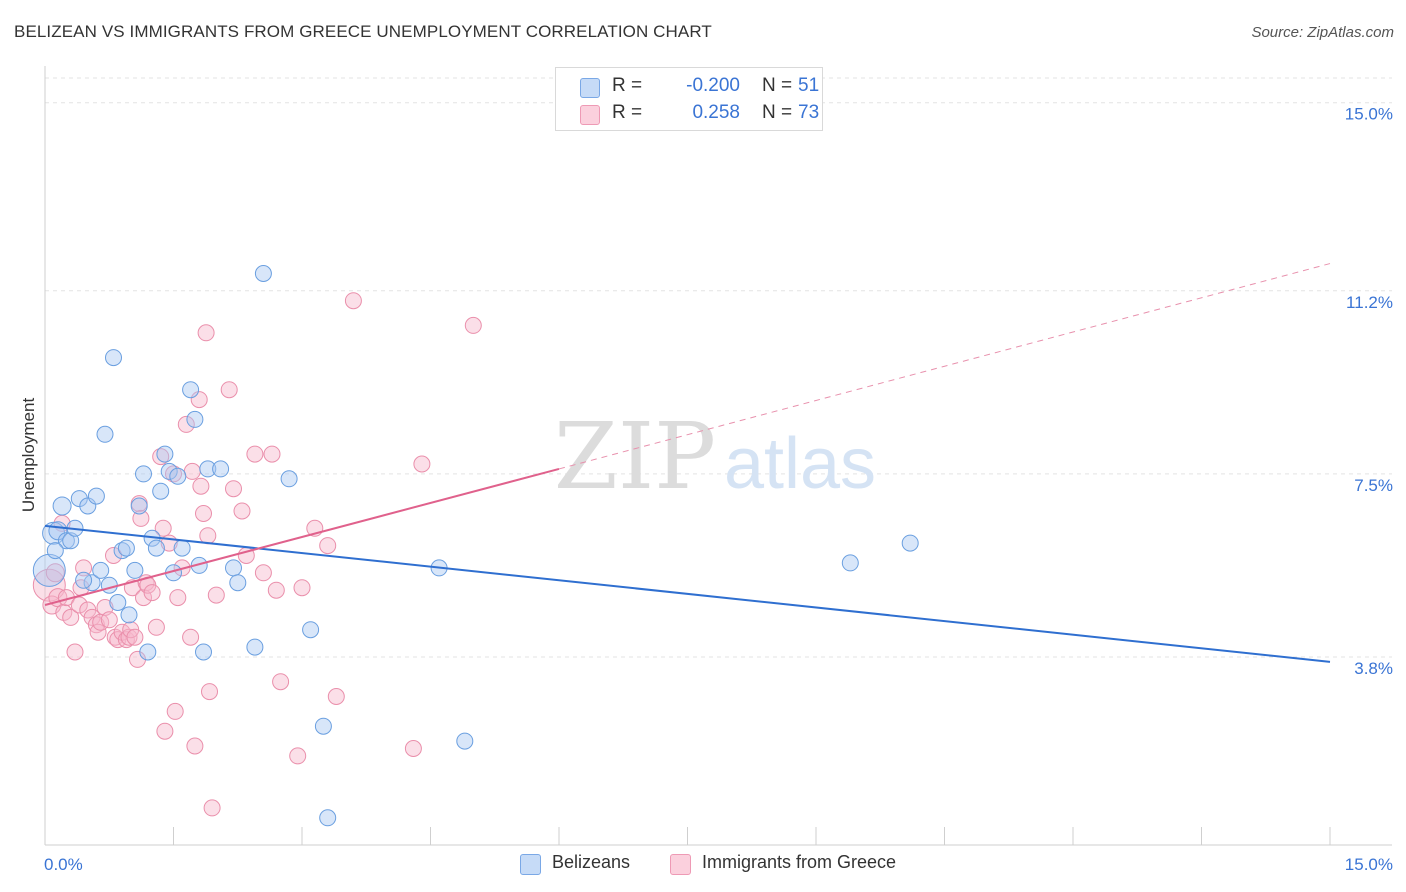 Image resolution: width=1406 pixels, height=892 pixels. What do you see at coordinates (716, 112) in the screenshot?
I see `legend-r-value: 0.258` at bounding box center [716, 112].